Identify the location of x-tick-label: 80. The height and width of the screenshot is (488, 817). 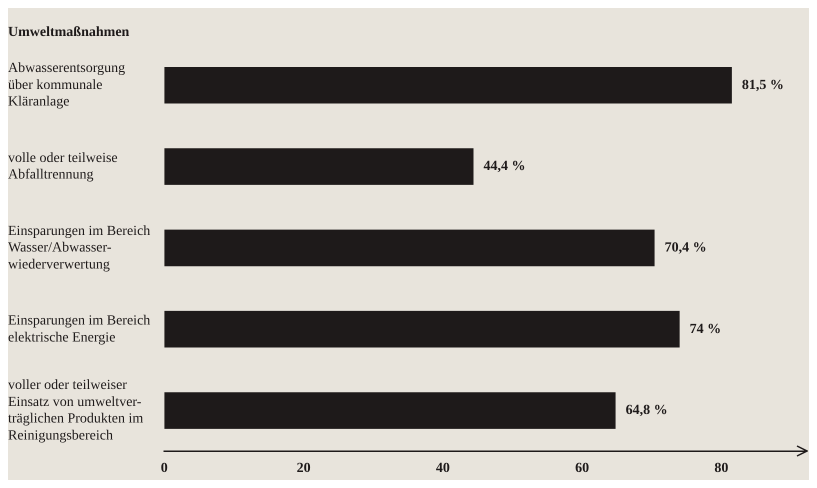
(721, 468).